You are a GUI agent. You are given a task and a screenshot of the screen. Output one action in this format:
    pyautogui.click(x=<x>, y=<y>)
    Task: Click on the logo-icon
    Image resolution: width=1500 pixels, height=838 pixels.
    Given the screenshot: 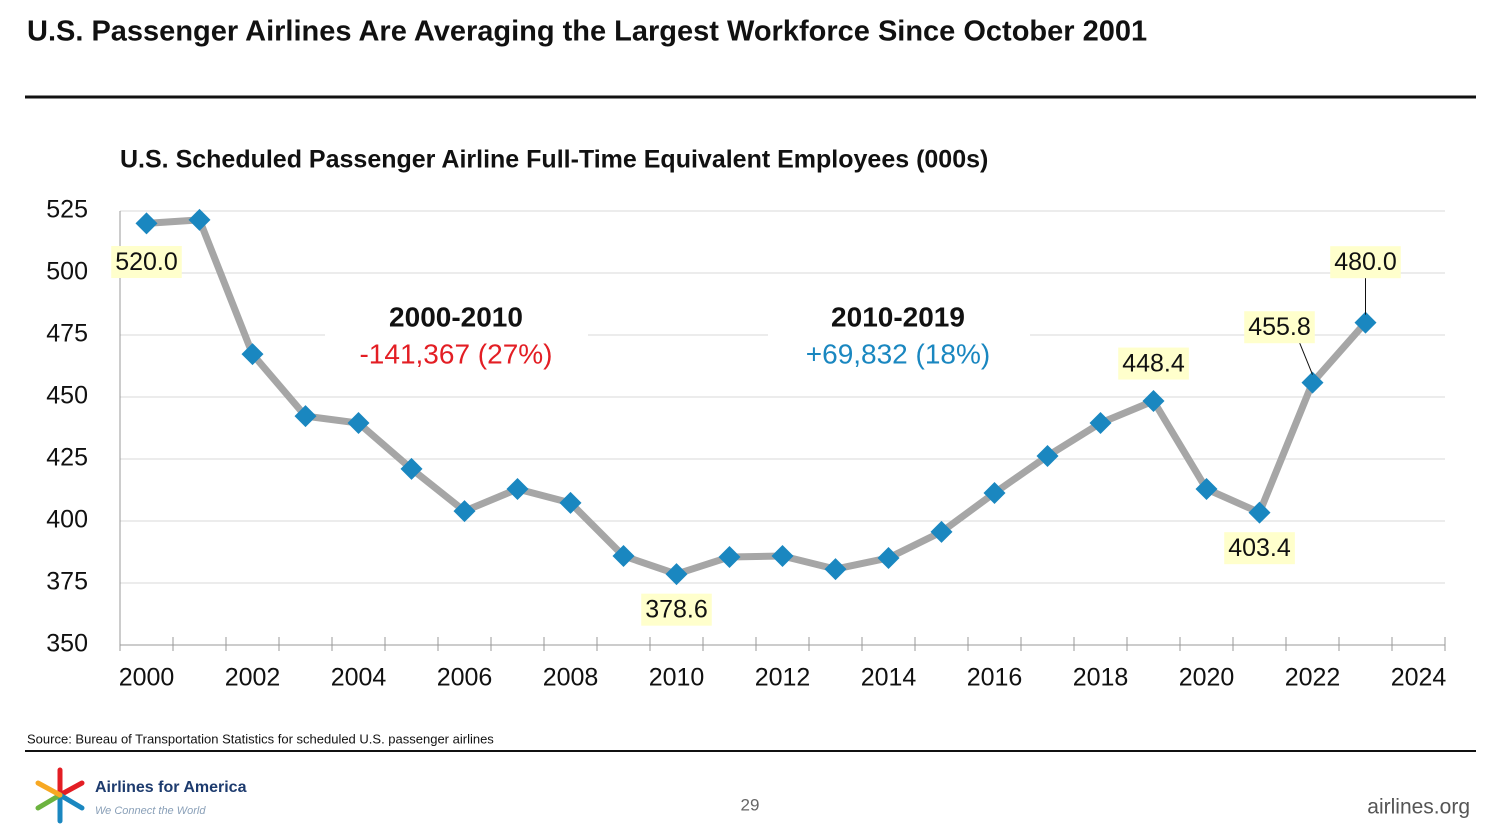 What is the action you would take?
    pyautogui.click(x=60, y=795)
    